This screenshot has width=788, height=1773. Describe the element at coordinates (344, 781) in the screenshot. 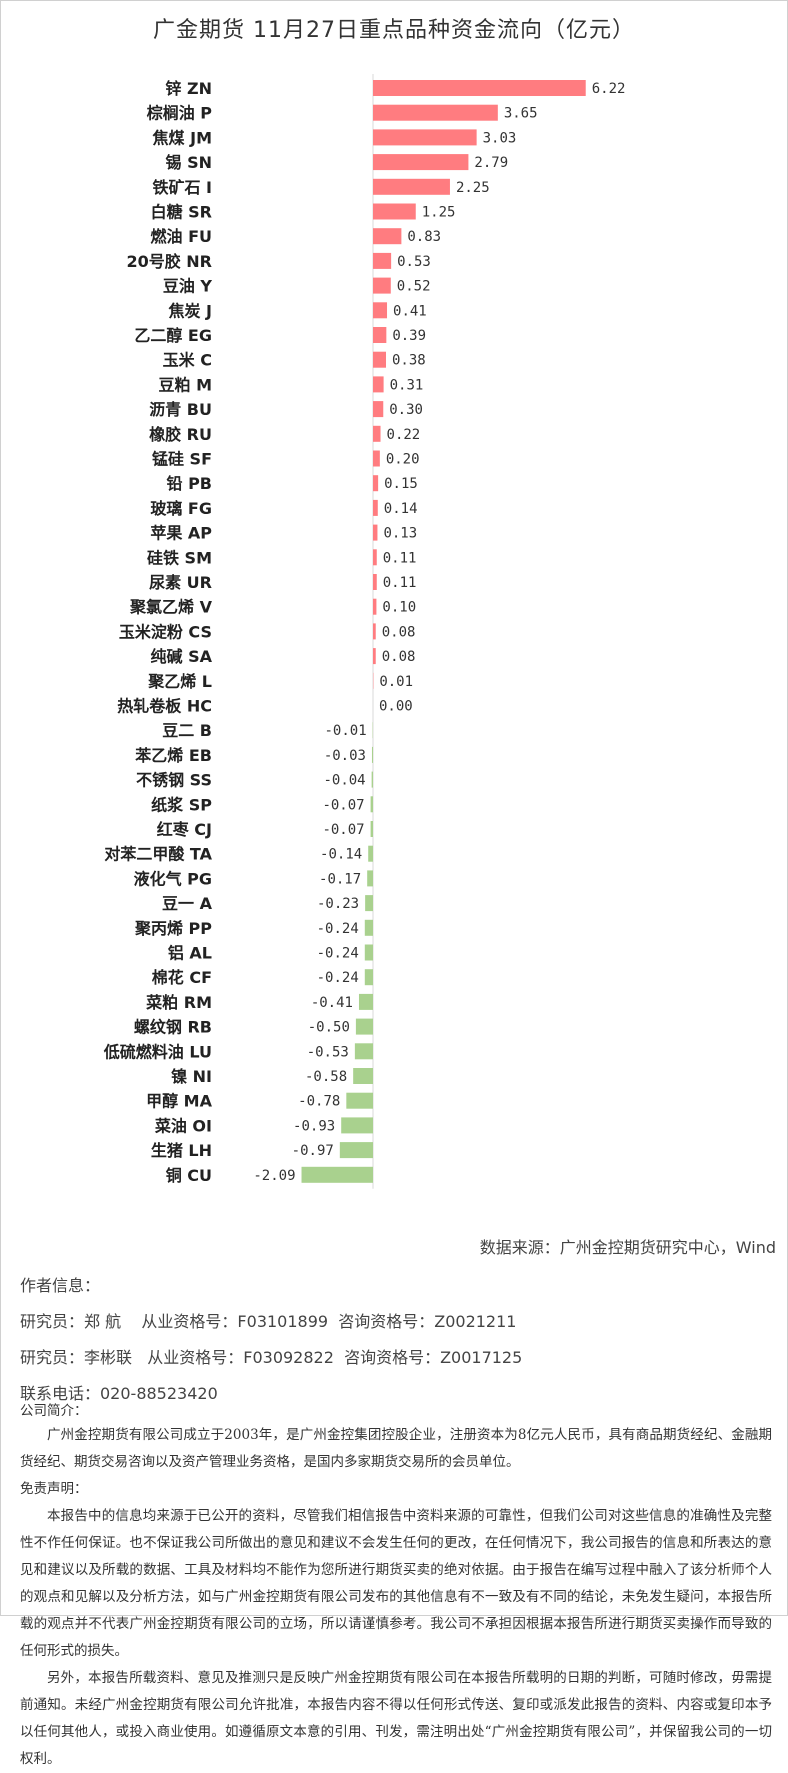

I see `data-label: -0.04` at that location.